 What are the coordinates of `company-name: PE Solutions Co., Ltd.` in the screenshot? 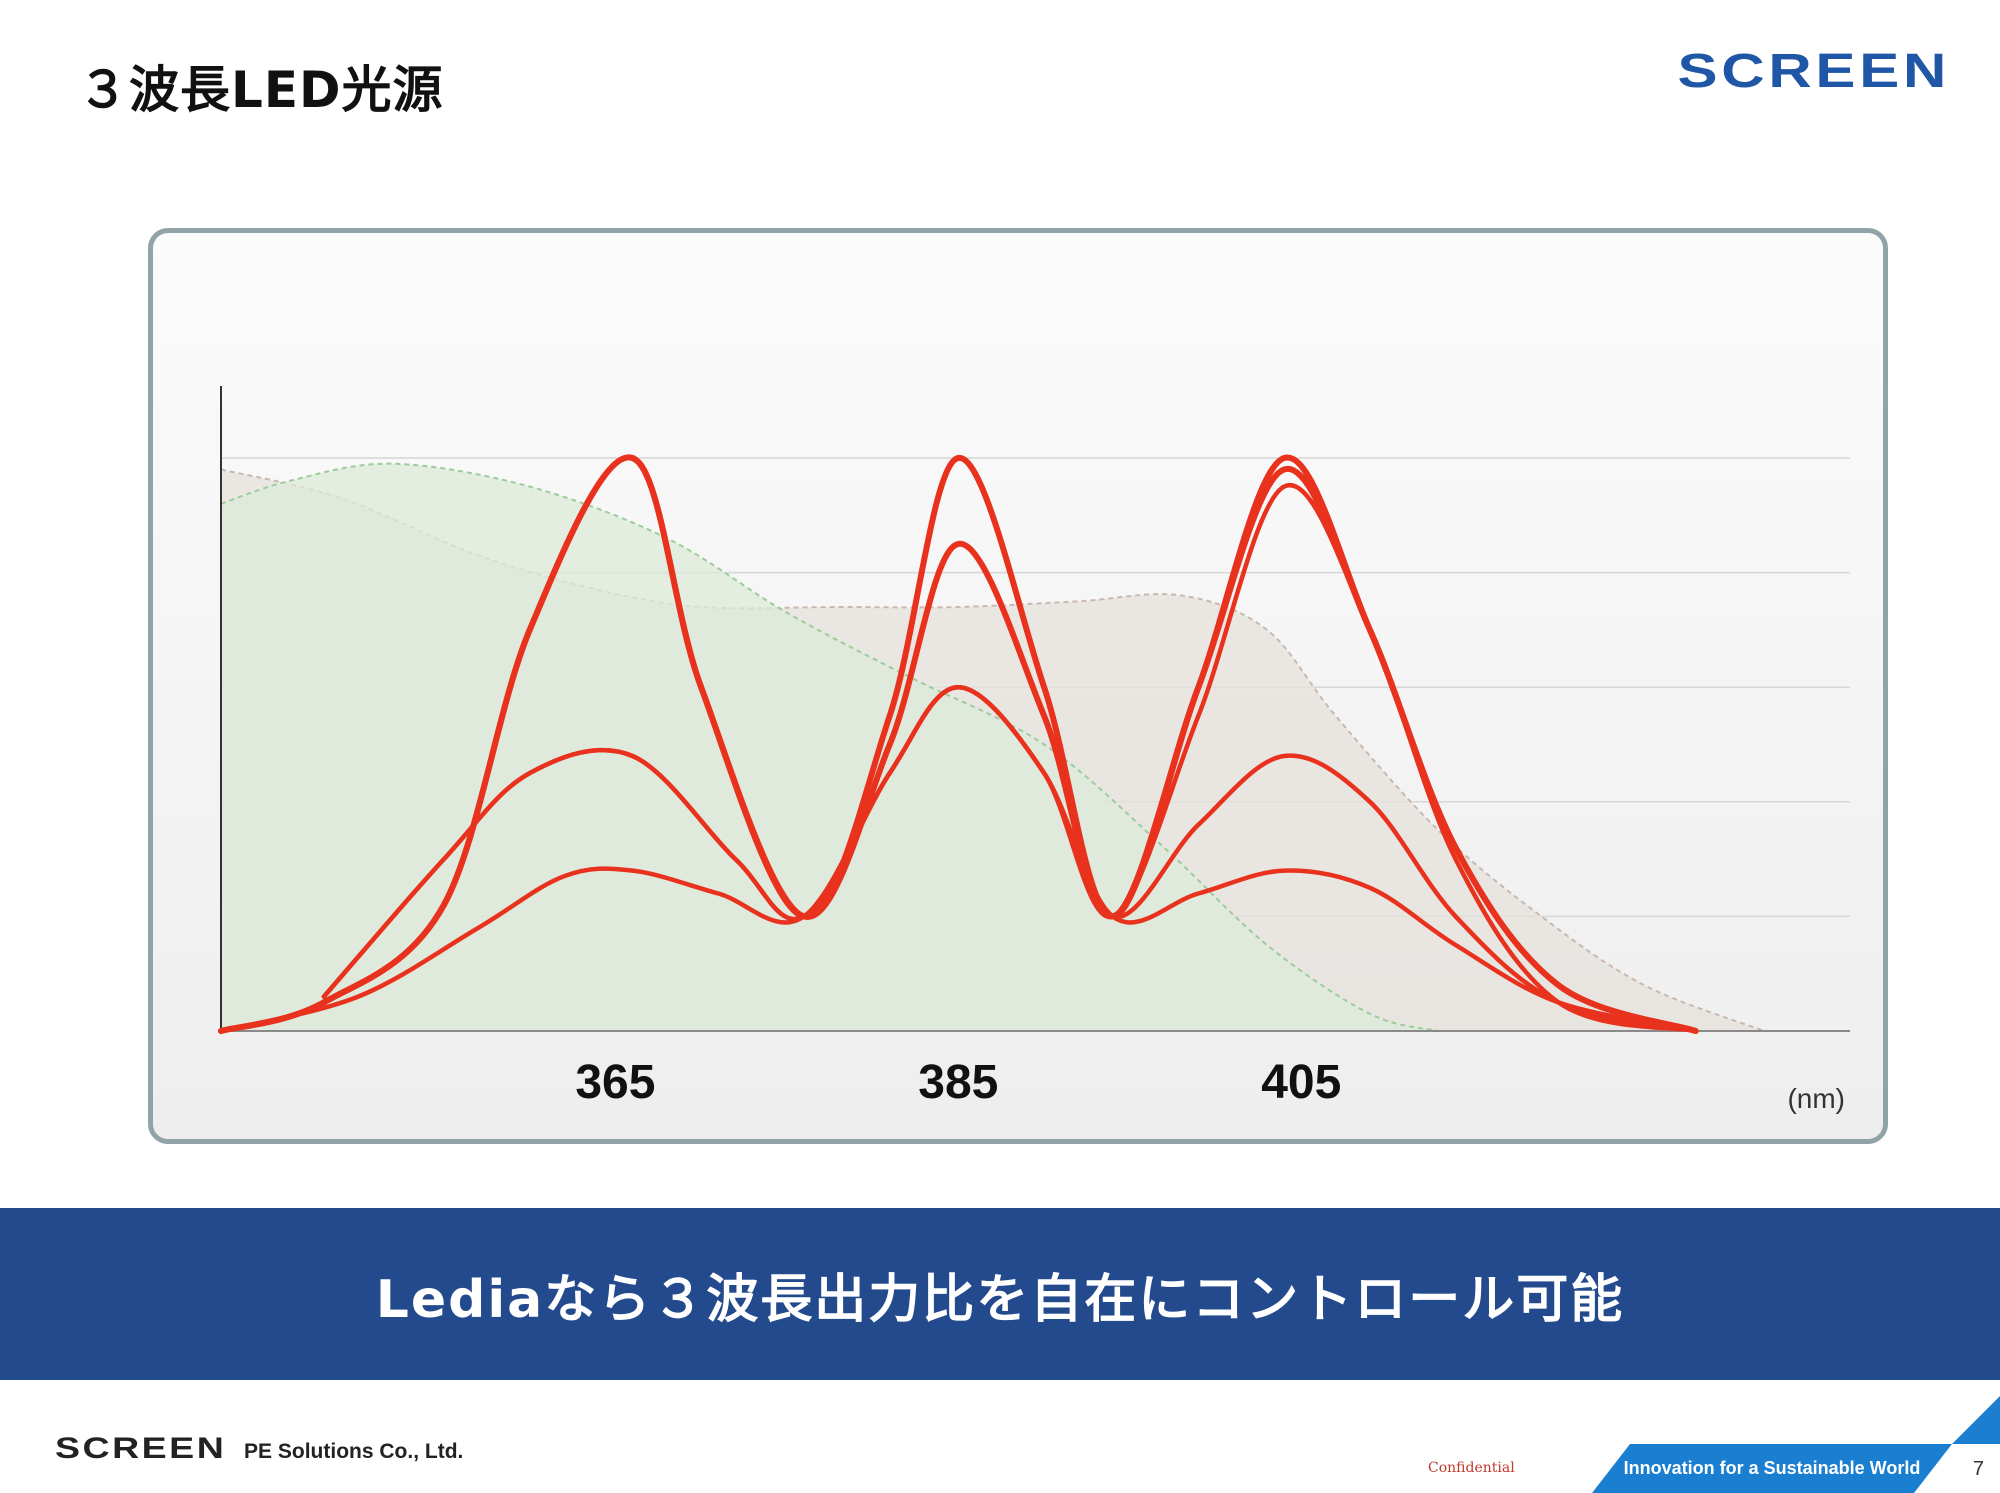 It's located at (354, 1451).